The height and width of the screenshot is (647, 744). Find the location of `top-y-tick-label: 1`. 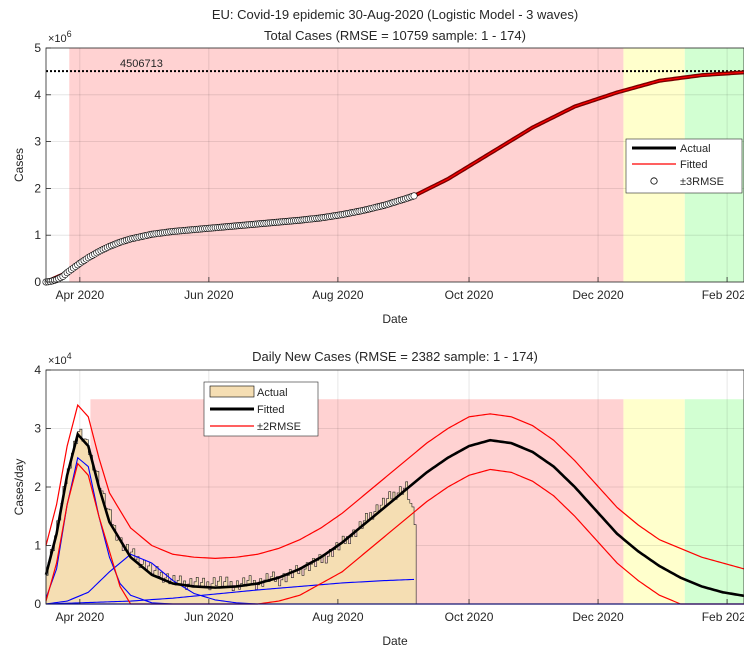

top-y-tick-label: 1 is located at coordinates (37, 235).